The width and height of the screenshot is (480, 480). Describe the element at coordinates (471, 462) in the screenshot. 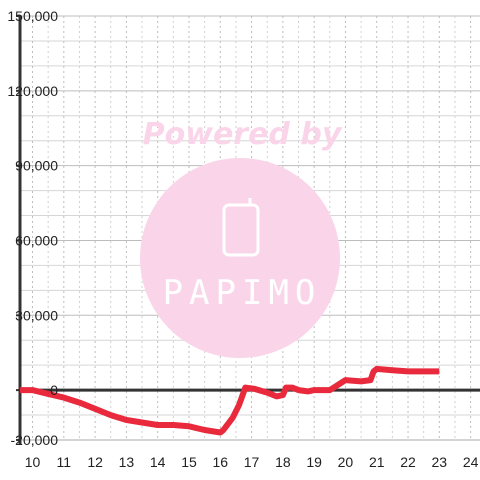

I see `x-tick-label: 24` at that location.